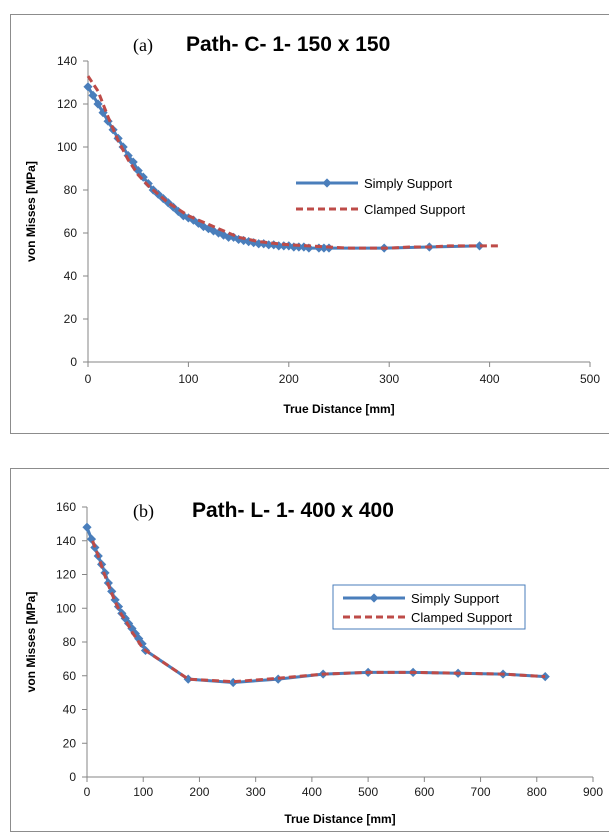 The height and width of the screenshot is (832, 609). Describe the element at coordinates (593, 792) in the screenshot. I see `x-tick-label: 900` at that location.